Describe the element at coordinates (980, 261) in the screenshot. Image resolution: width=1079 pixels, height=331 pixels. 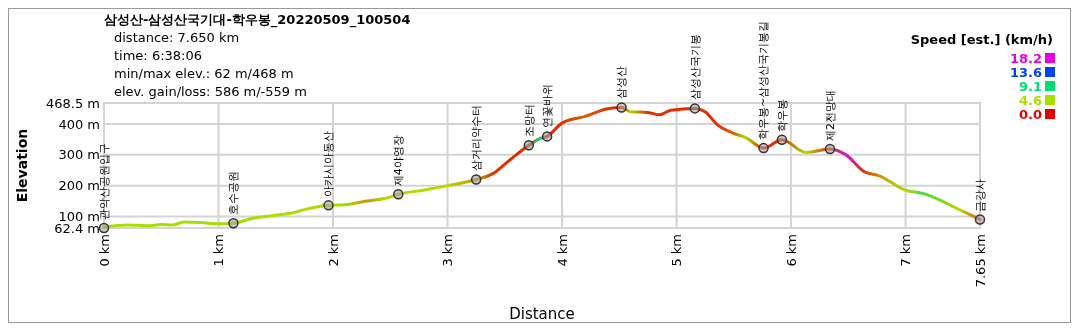
I see `x-tick-label: 7.65 km` at that location.